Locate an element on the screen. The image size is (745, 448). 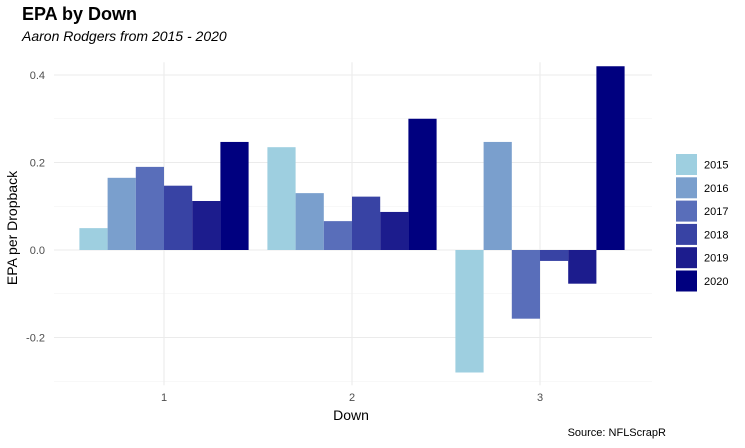
legend-key-2018 is located at coordinates (686, 234).